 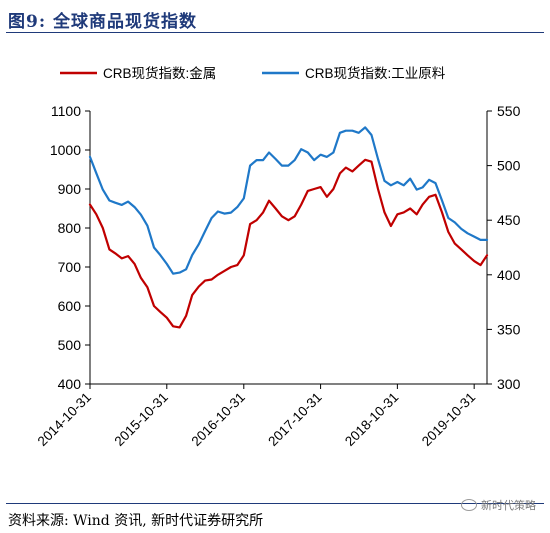 I want to click on right-tick-label: 450, so click(x=509, y=220).